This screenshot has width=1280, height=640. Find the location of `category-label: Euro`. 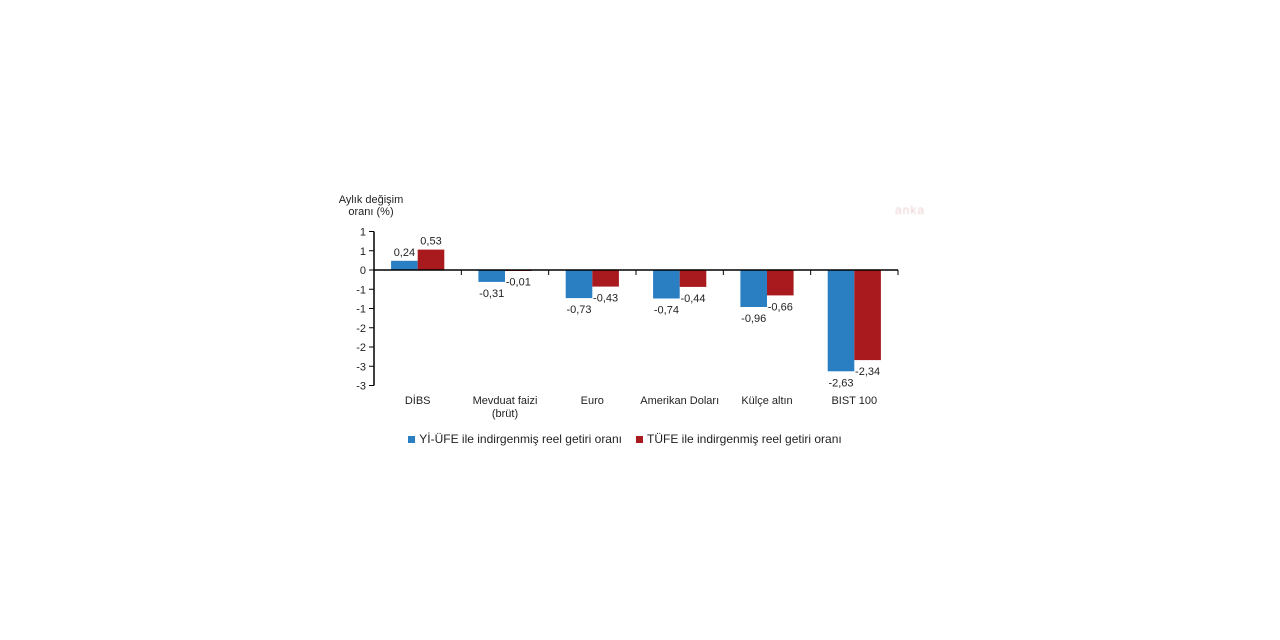

category-label: Euro is located at coordinates (592, 401).